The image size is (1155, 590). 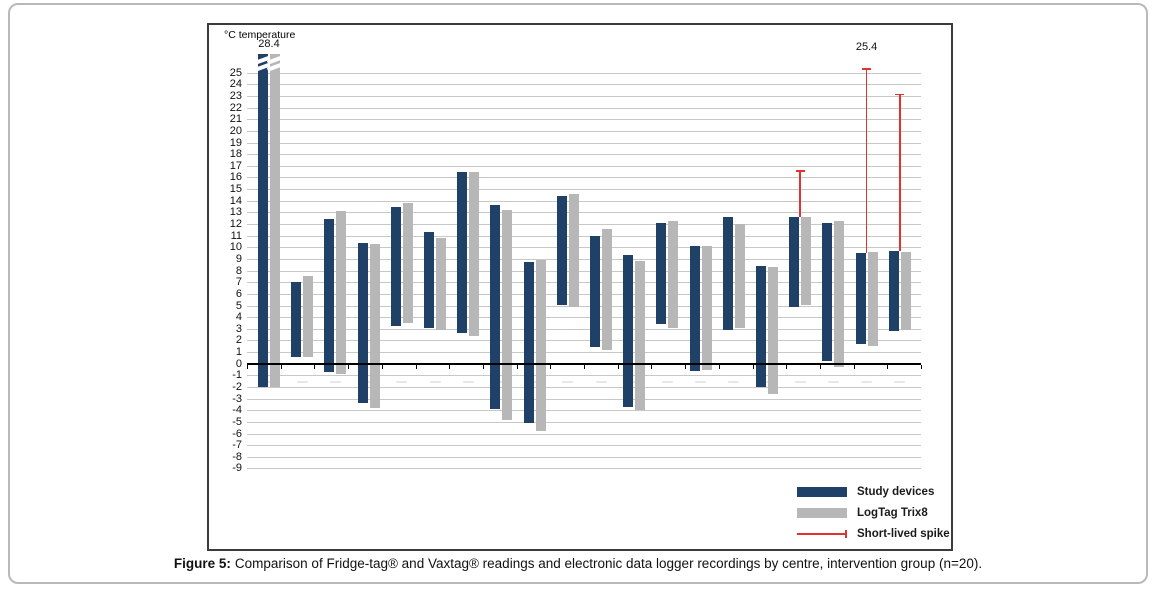 What do you see at coordinates (235, 84) in the screenshot?
I see `y-axis-tick-label: 24` at bounding box center [235, 84].